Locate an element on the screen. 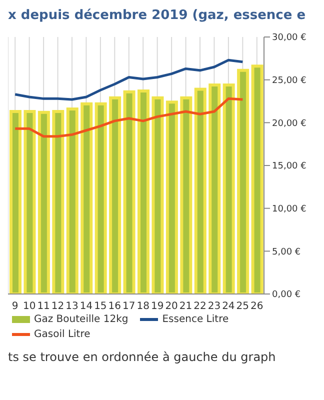 This screenshot has height=400, width=324. x-tick-label: 25 is located at coordinates (243, 306).